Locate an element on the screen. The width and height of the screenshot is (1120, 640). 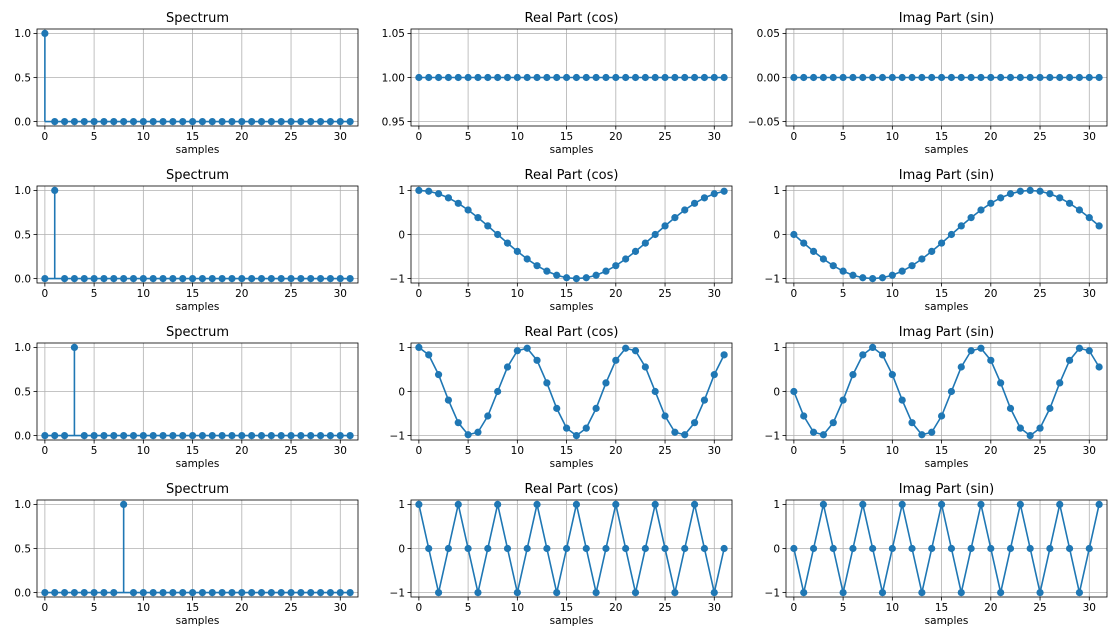
panel-2-2: 0 5 10 15 20 25 30 −1 0 1 Imag Part (sin) samples is located at coordinates (936, 397).